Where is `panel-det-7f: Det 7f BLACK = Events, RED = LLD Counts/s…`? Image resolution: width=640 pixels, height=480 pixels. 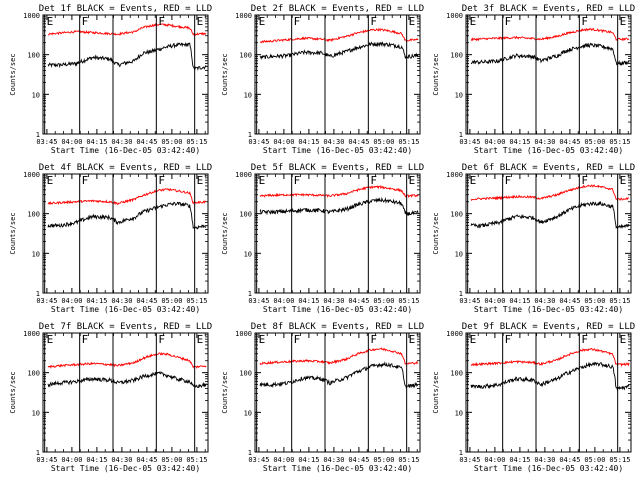
panel-det-7f: Det 7f BLACK = Events, RED = LLD Counts/s… is located at coordinates (110, 397).